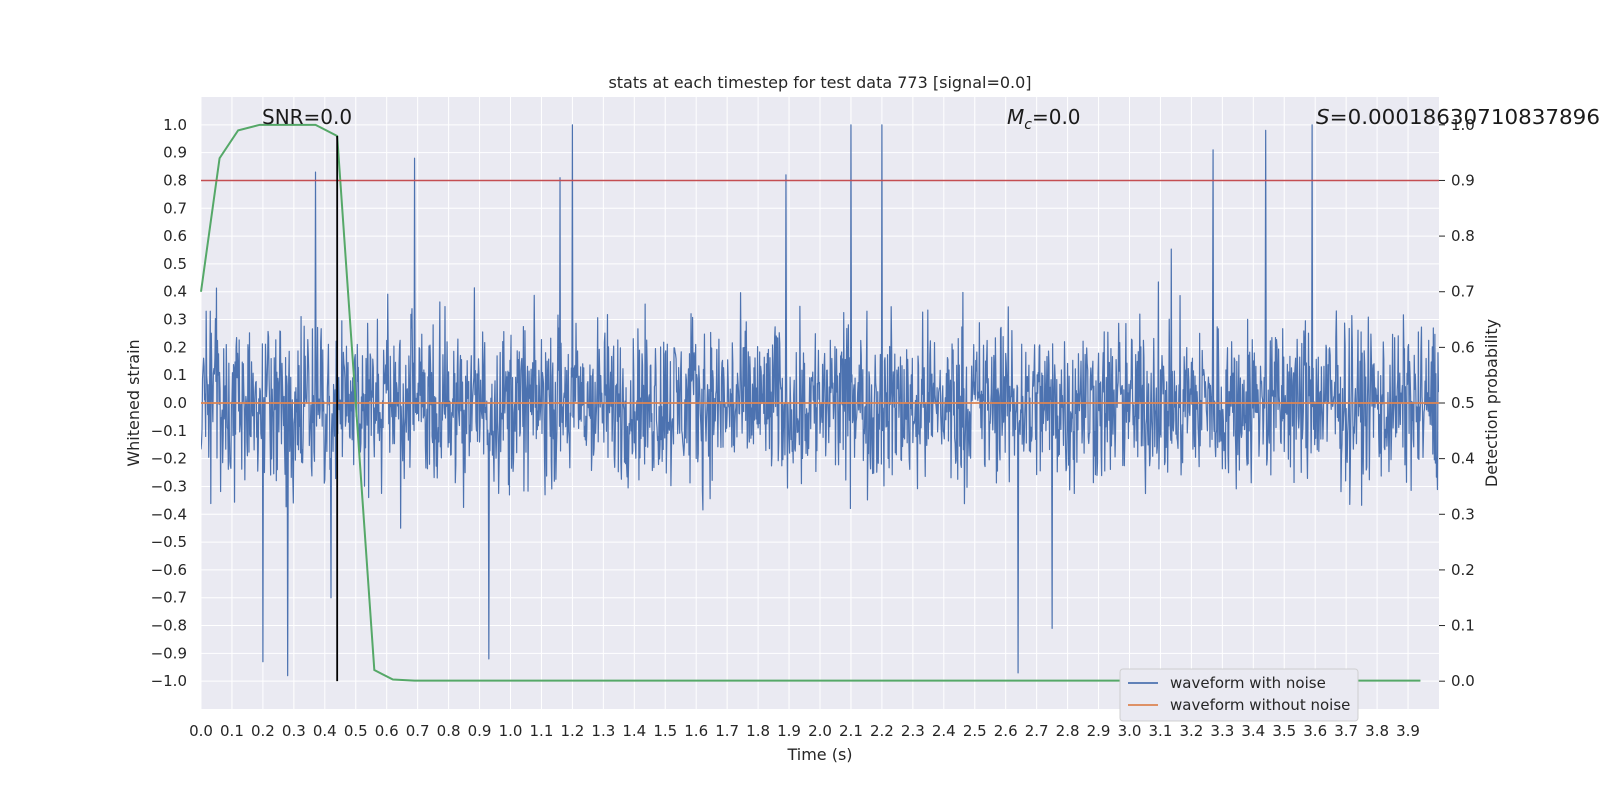 The width and height of the screenshot is (1600, 804). What do you see at coordinates (175, 320) in the screenshot?
I see `y-tick-label: 0.3` at bounding box center [175, 320].